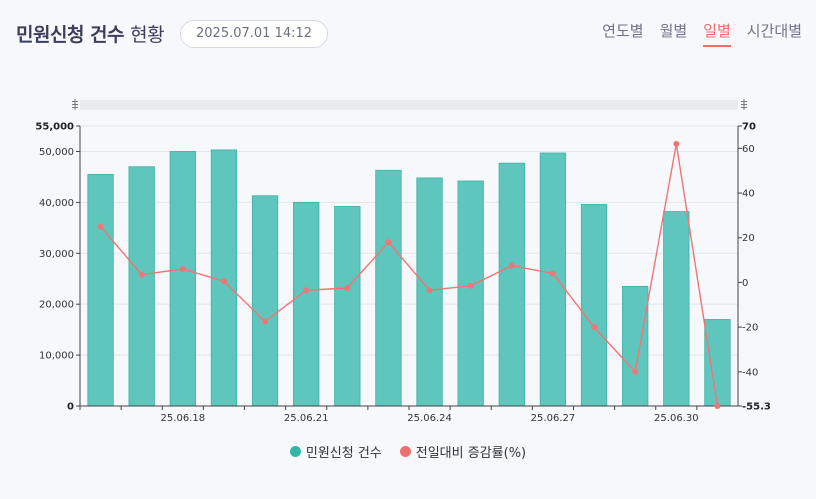  I want to click on rate-point-25.06.30, so click(676, 143).